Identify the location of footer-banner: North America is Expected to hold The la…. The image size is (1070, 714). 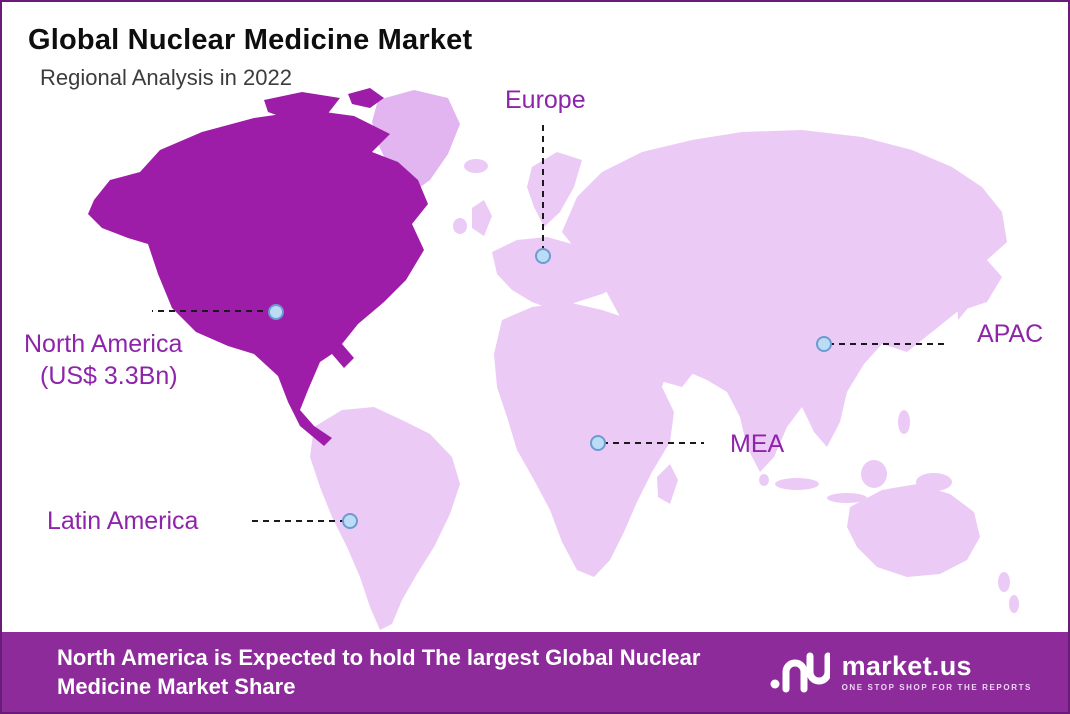
(535, 672).